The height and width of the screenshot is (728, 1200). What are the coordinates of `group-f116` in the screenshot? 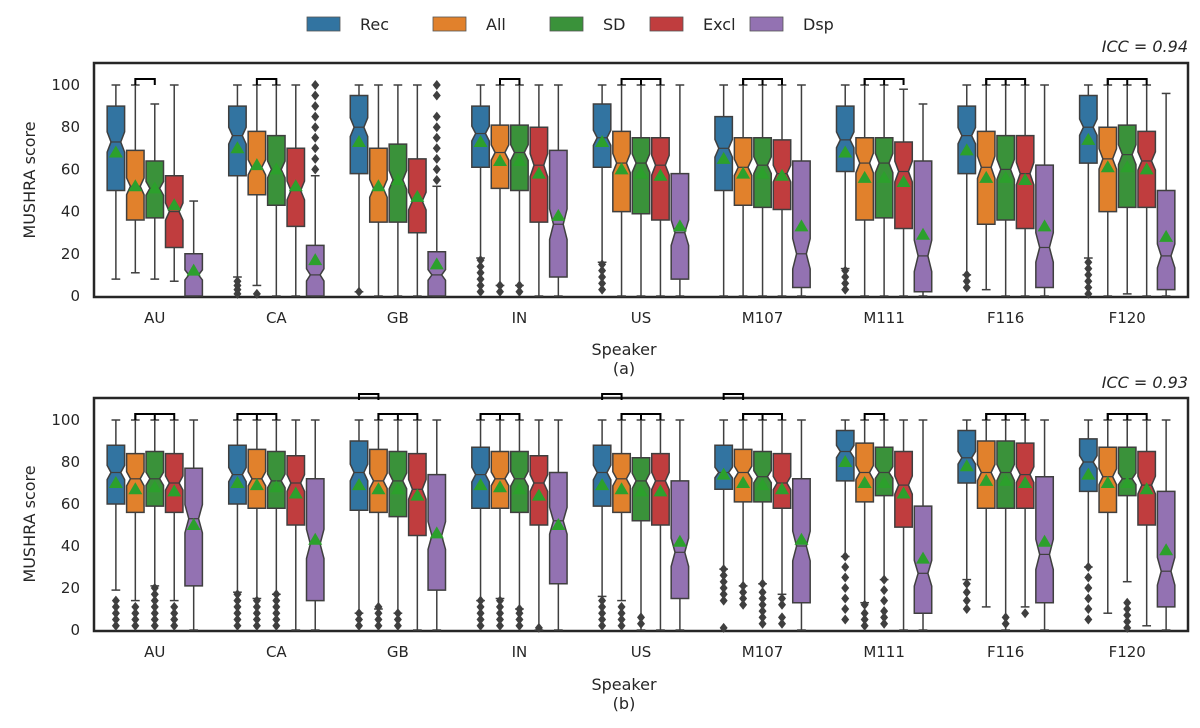 It's located at (1006, 522).